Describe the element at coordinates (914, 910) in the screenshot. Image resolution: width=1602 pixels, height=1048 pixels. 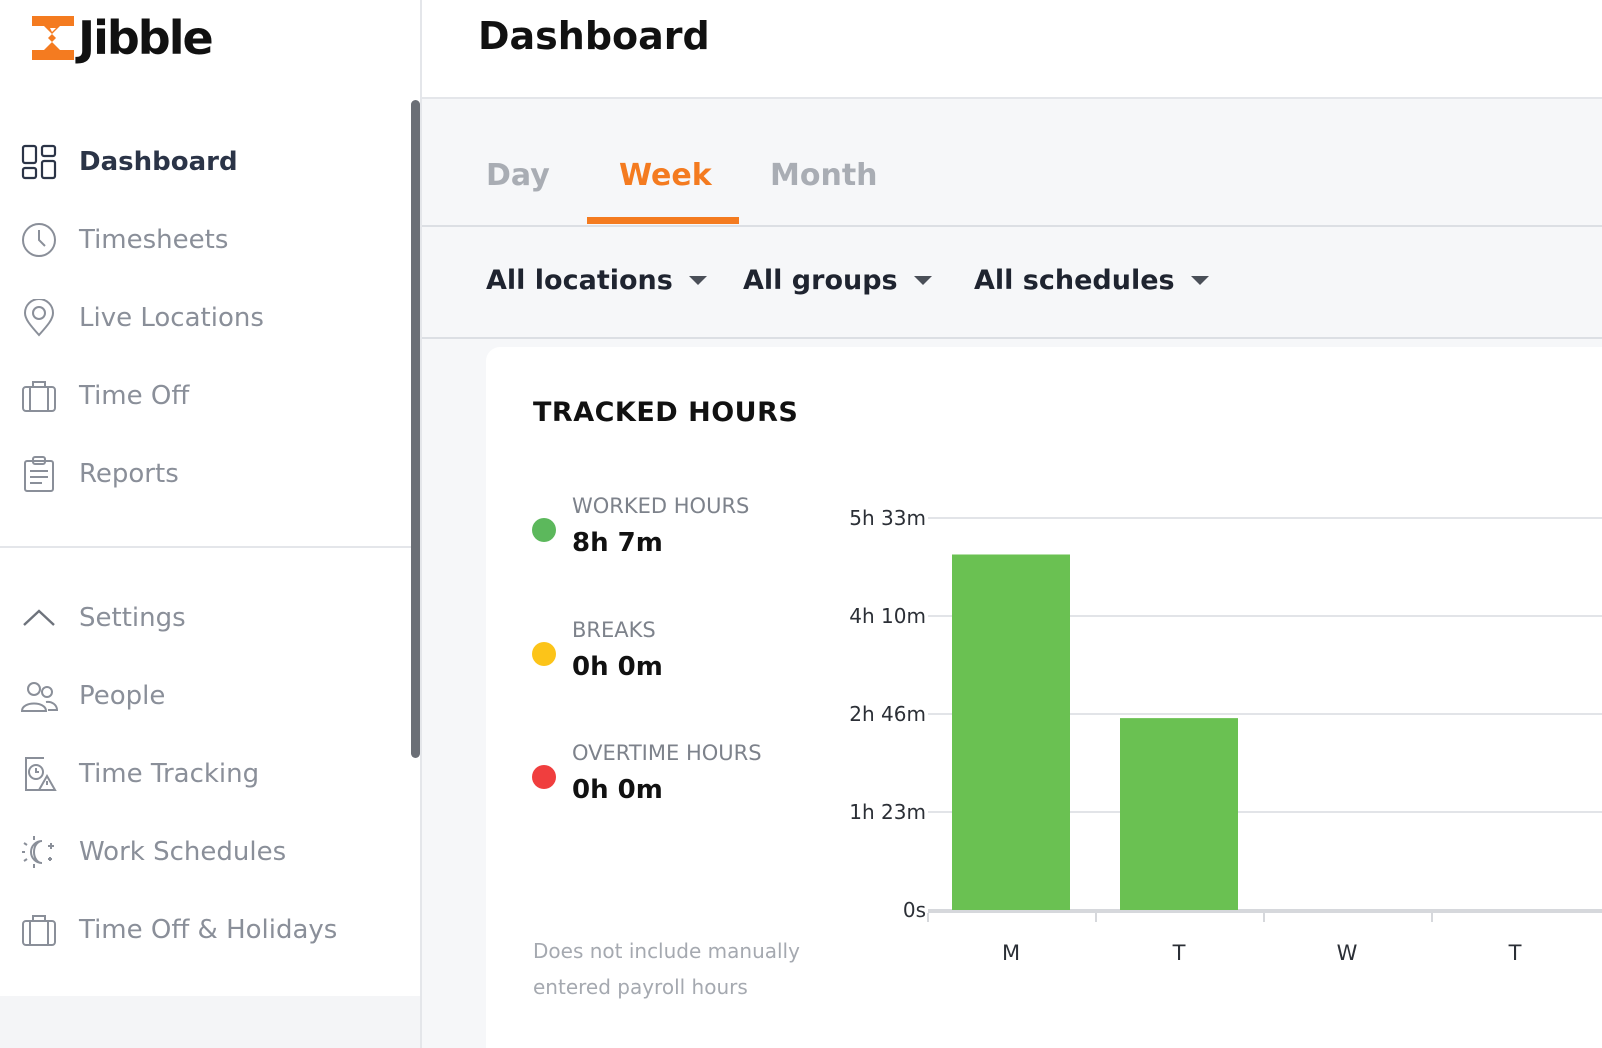
I see `y-tick-label: 0s` at that location.